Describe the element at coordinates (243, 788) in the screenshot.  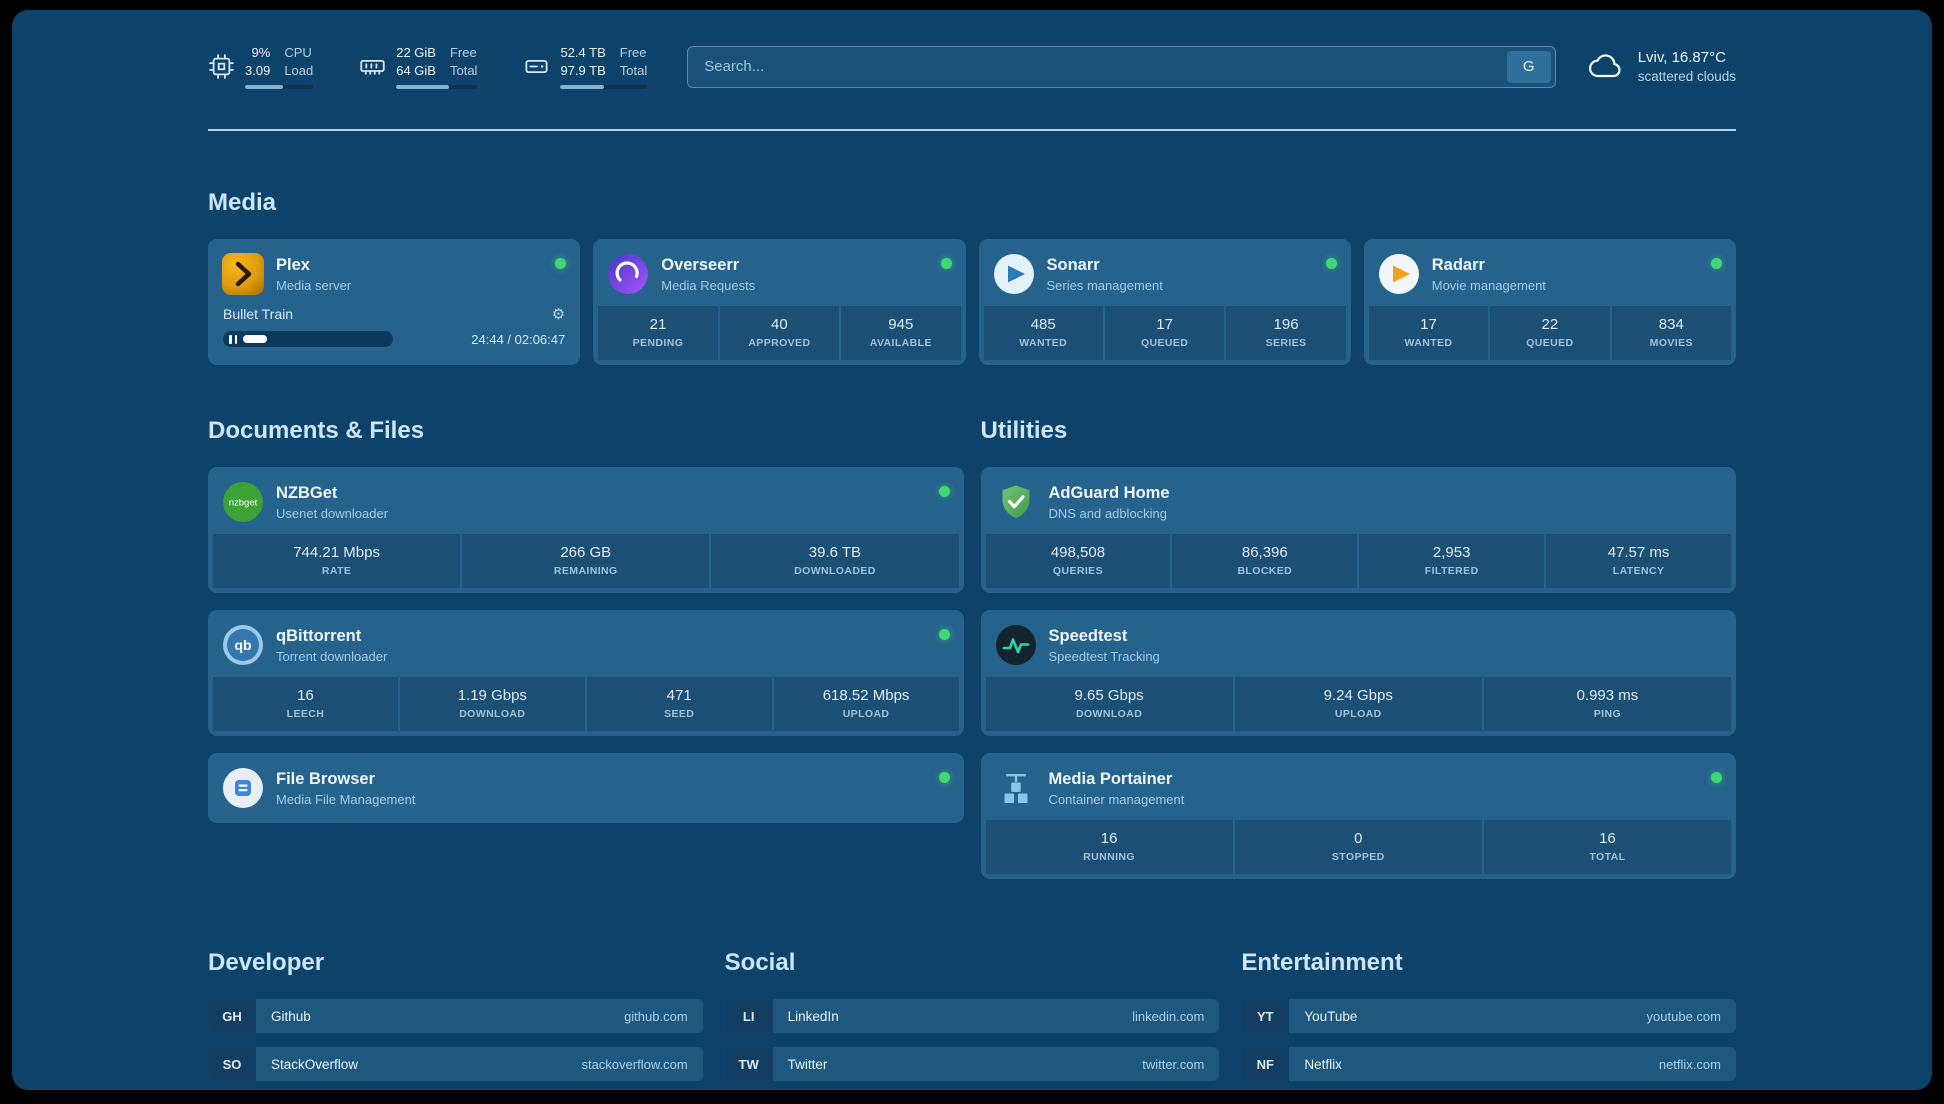
I see `filebrowser-icon` at that location.